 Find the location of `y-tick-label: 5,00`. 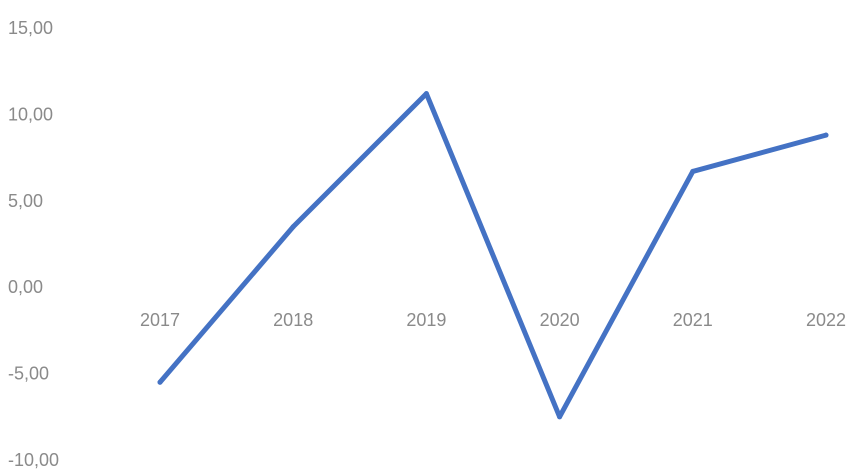

y-tick-label: 5,00 is located at coordinates (25, 201).